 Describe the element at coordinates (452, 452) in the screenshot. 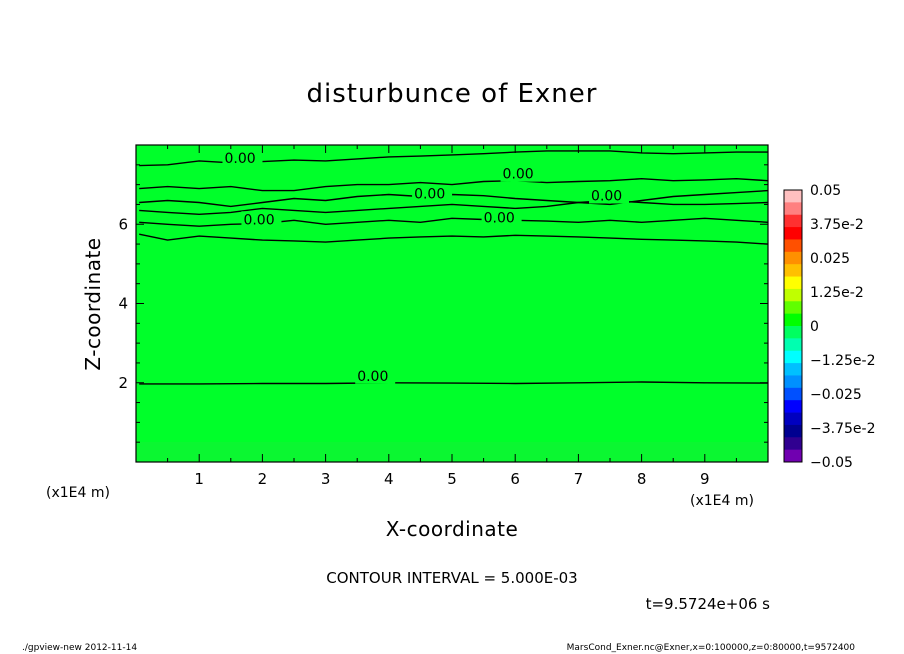

I see `field-shade-bottom` at that location.